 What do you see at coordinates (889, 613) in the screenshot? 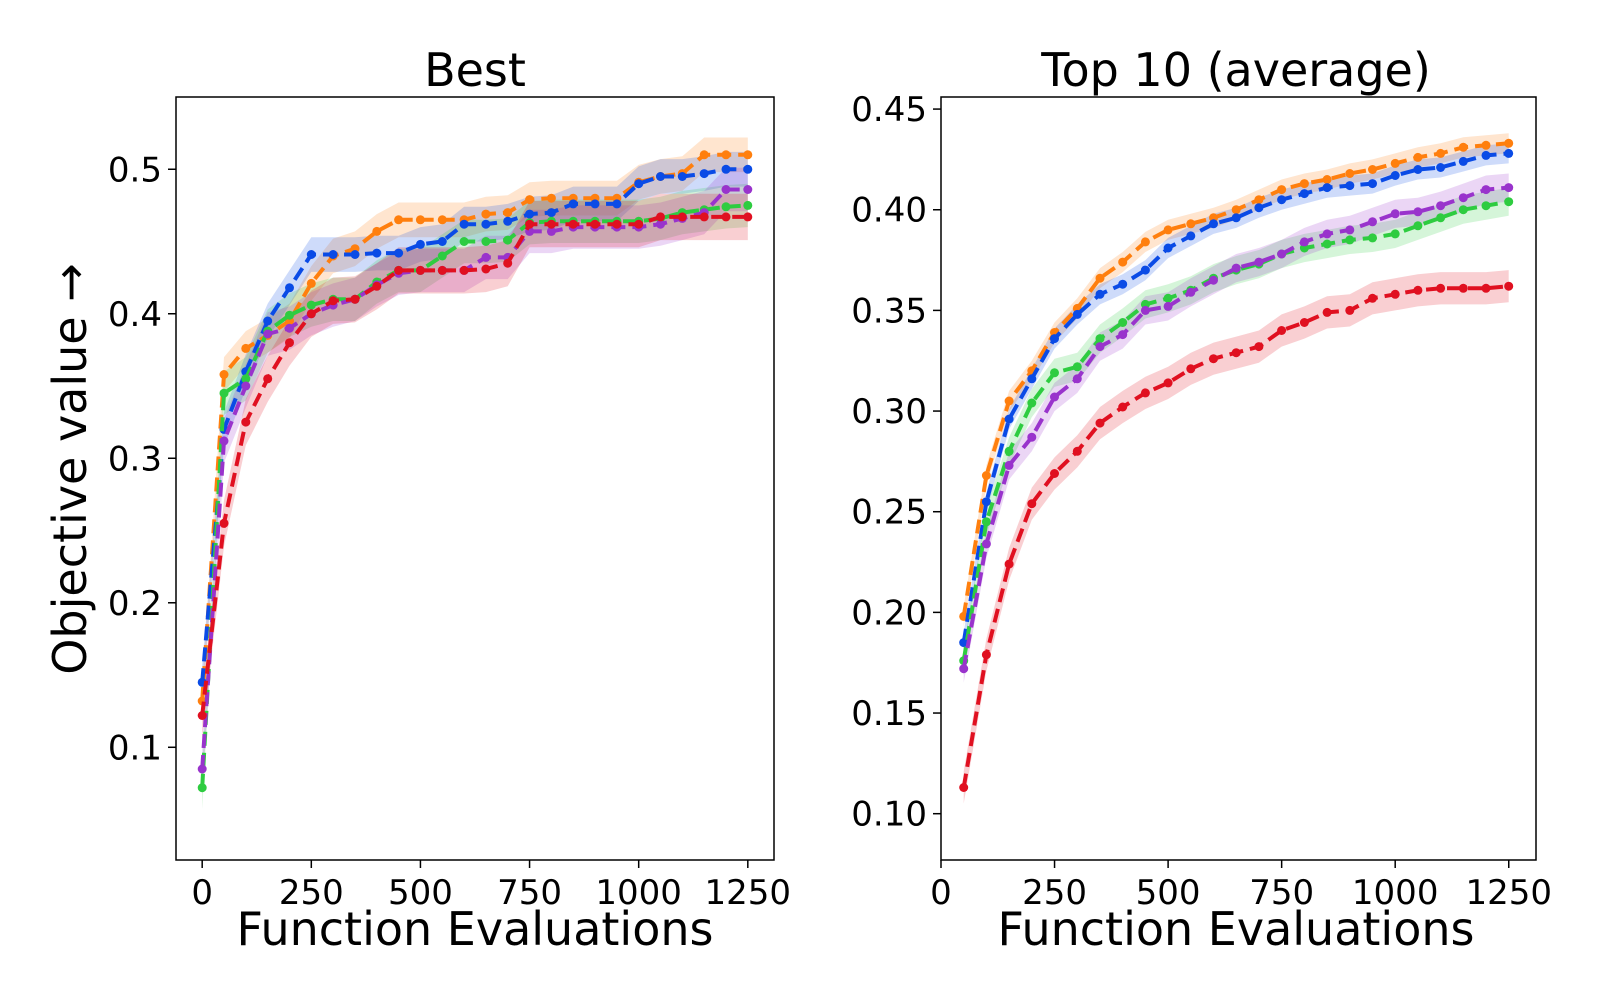
I see `y-tick-label: 0.20` at bounding box center [889, 613].